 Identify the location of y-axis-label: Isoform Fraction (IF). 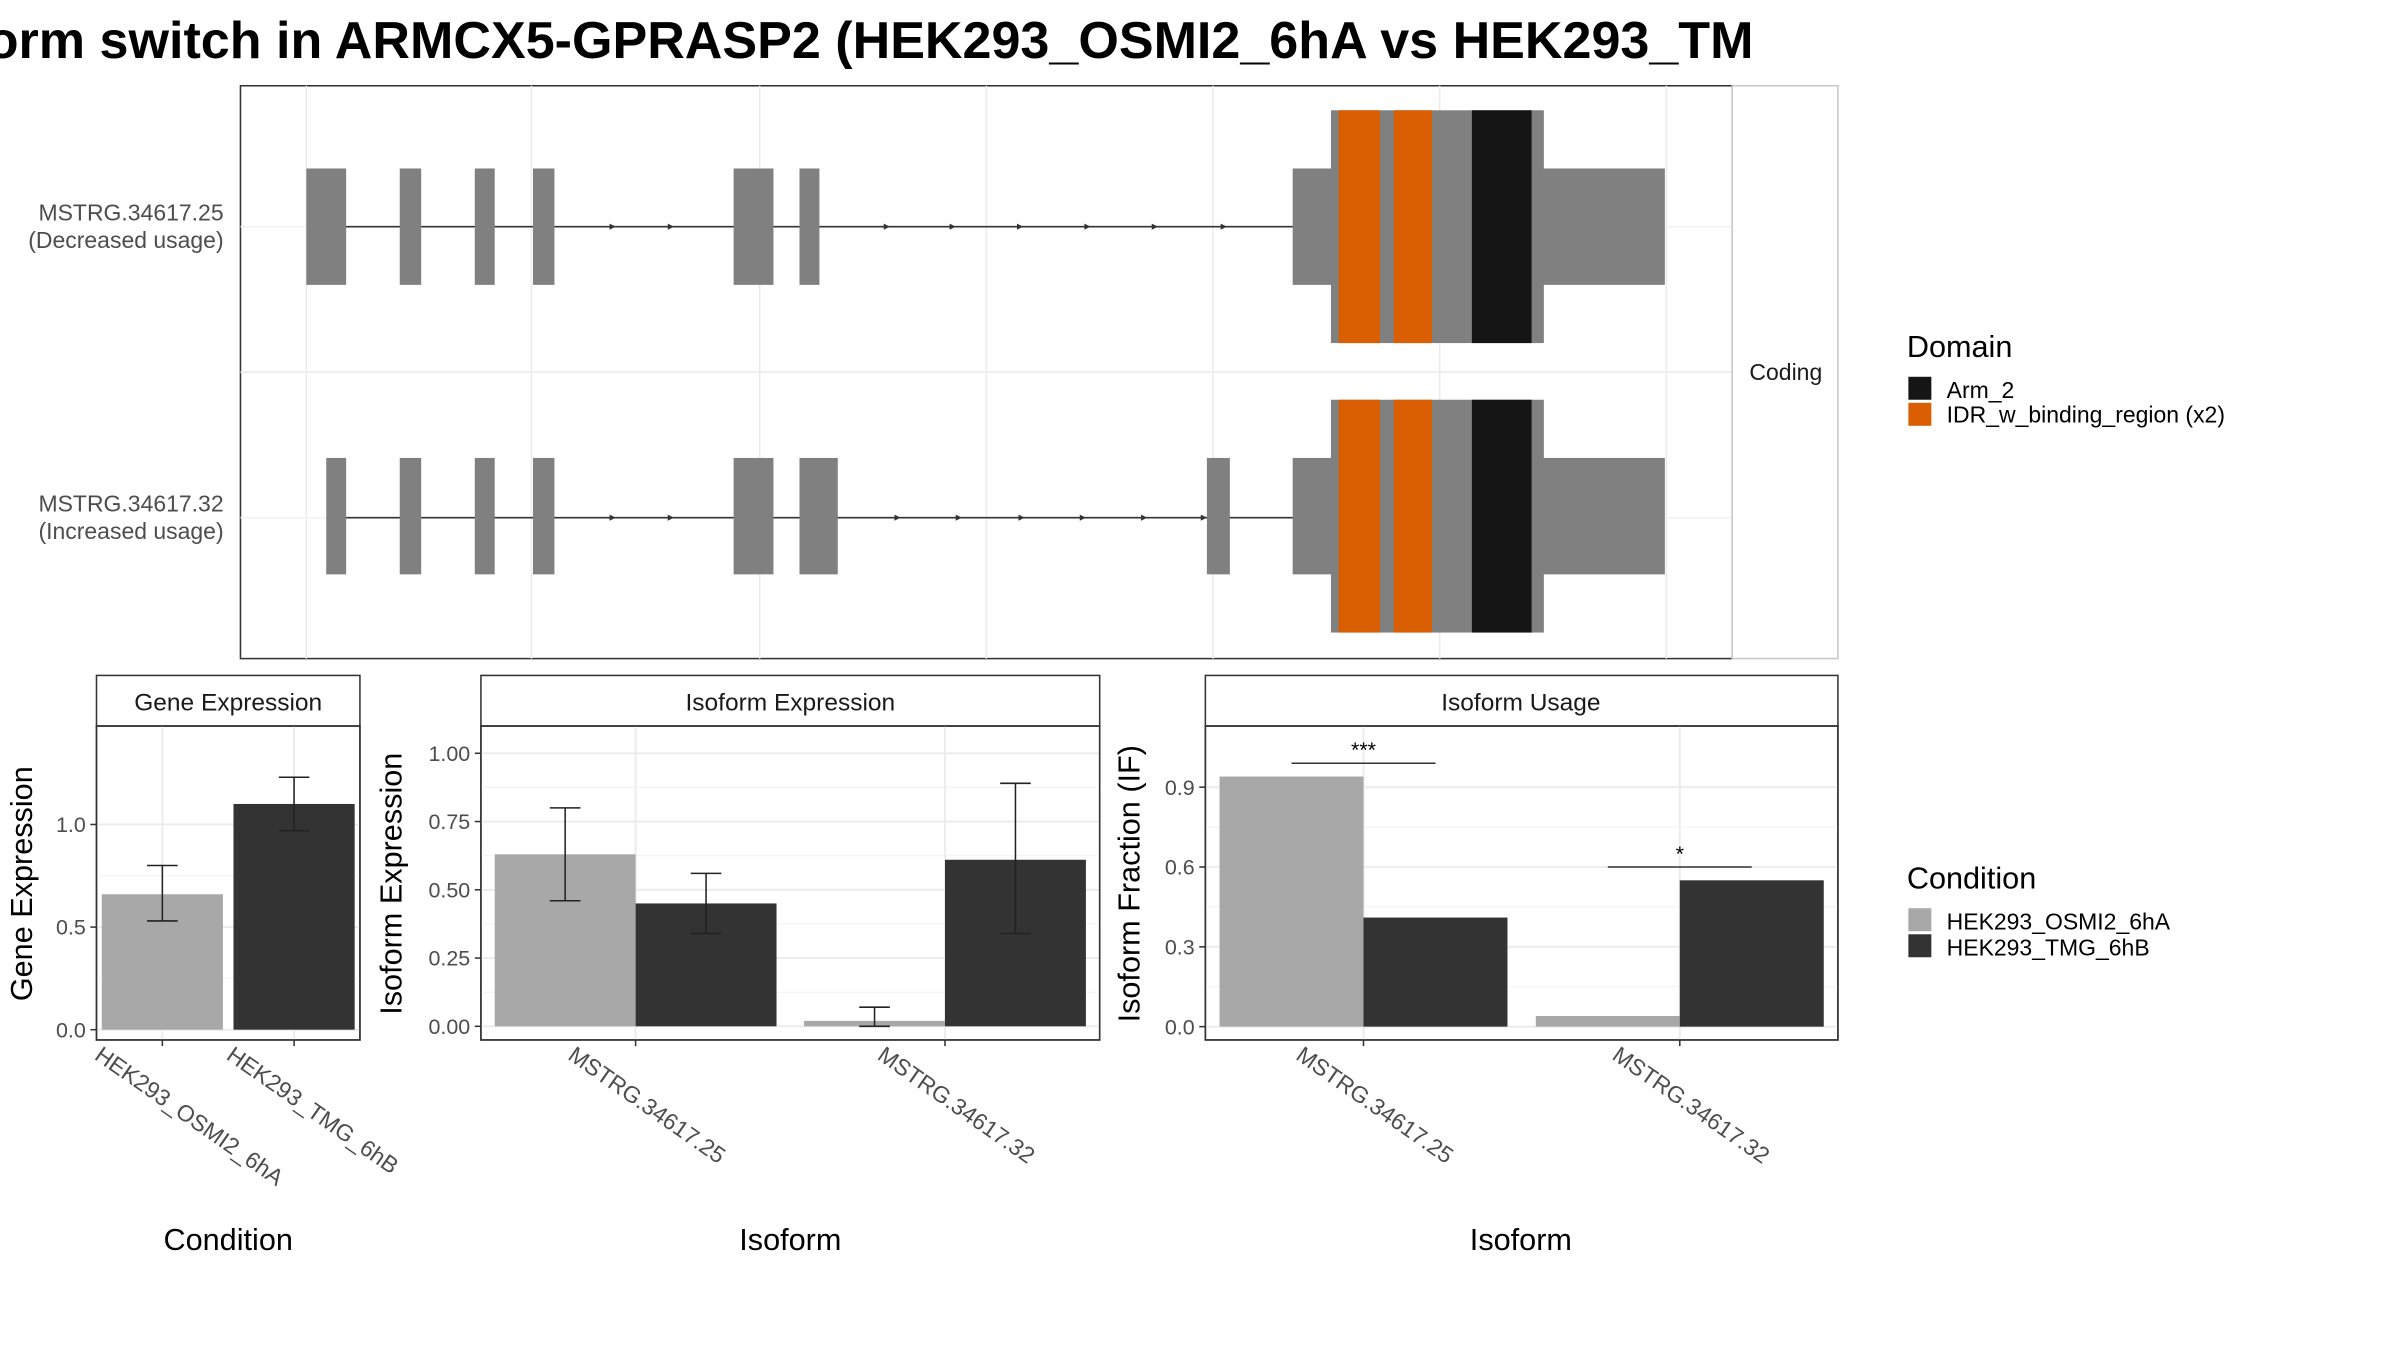
(1130, 883).